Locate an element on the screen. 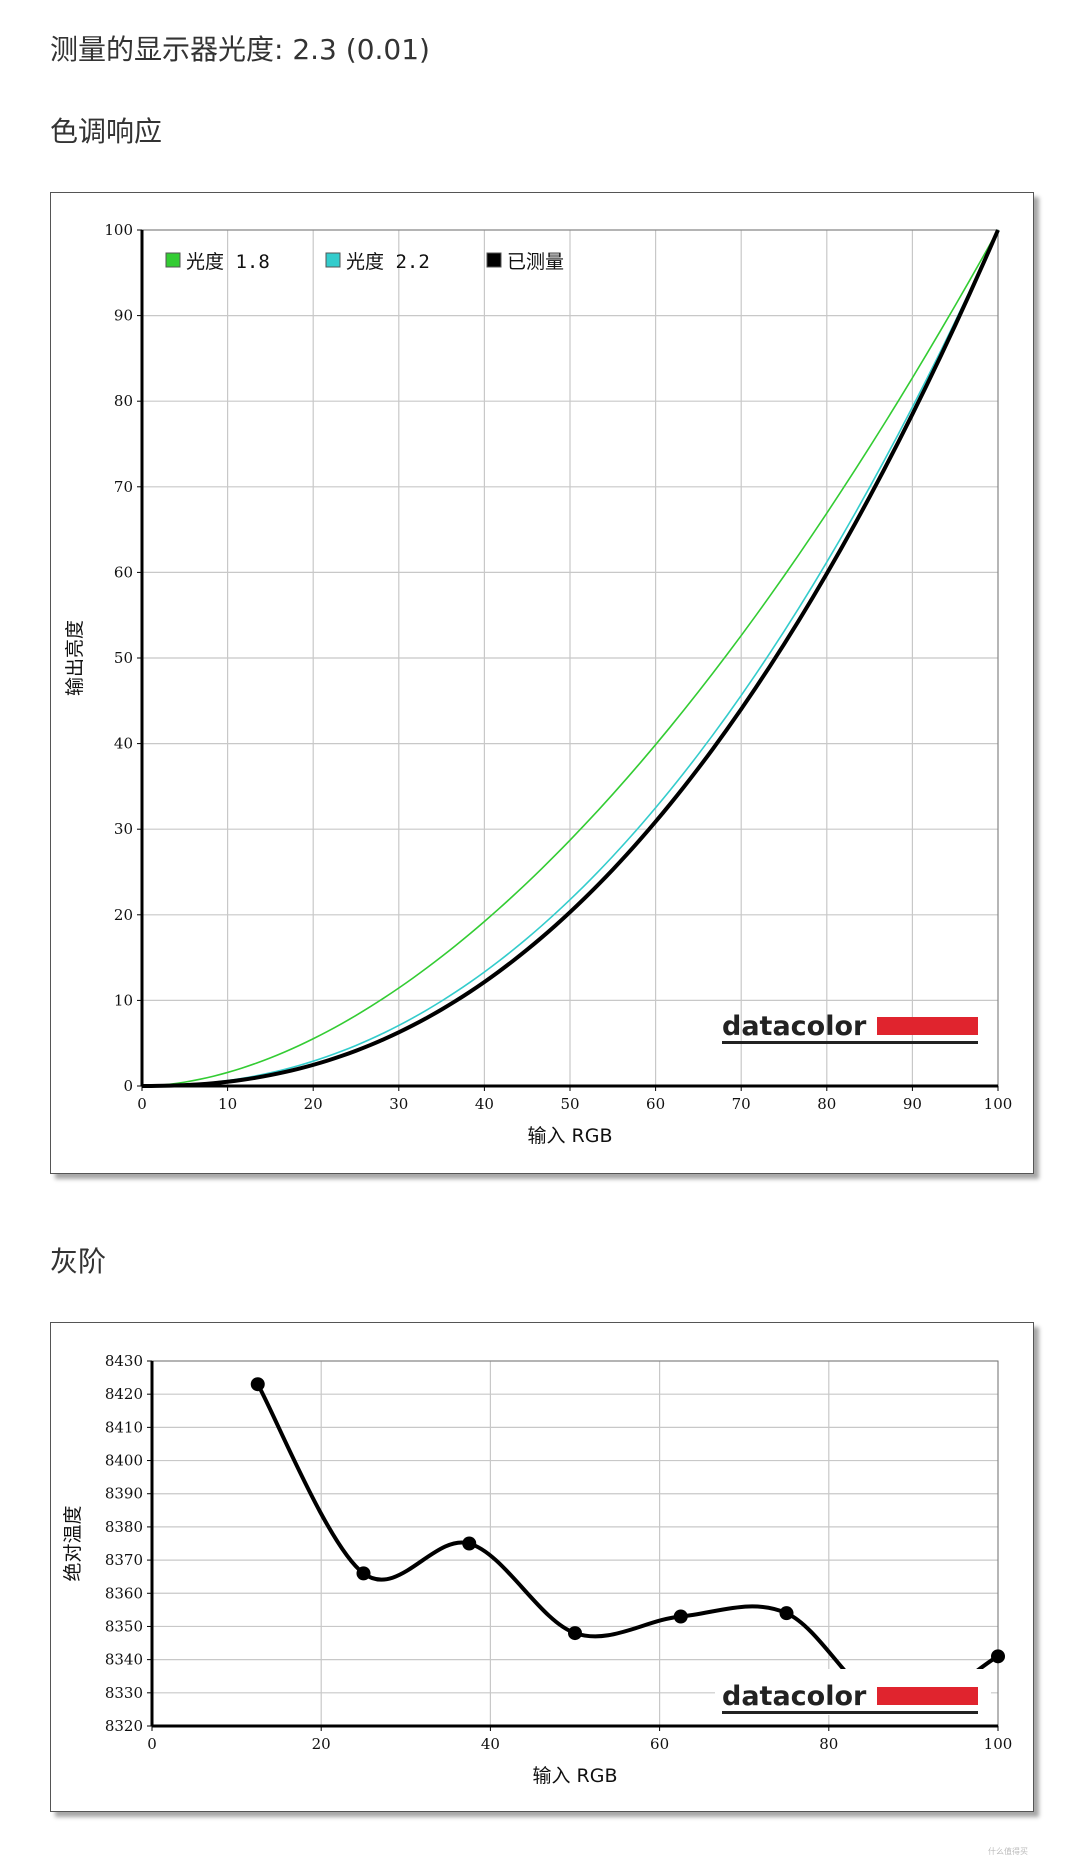  watermark: 什么值得买 is located at coordinates (1008, 1851).